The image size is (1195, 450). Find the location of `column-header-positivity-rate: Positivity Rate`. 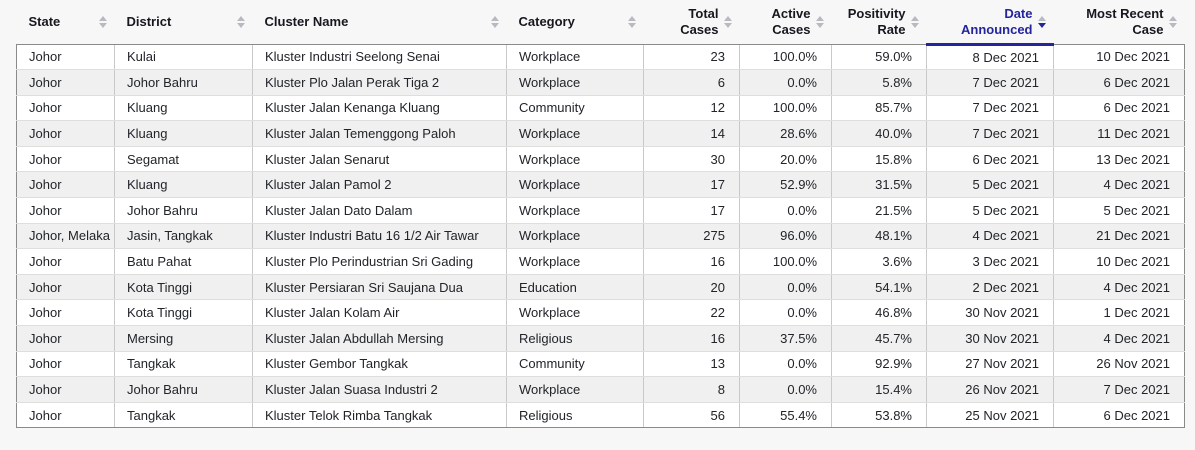

column-header-positivity-rate: Positivity Rate is located at coordinates (879, 24).